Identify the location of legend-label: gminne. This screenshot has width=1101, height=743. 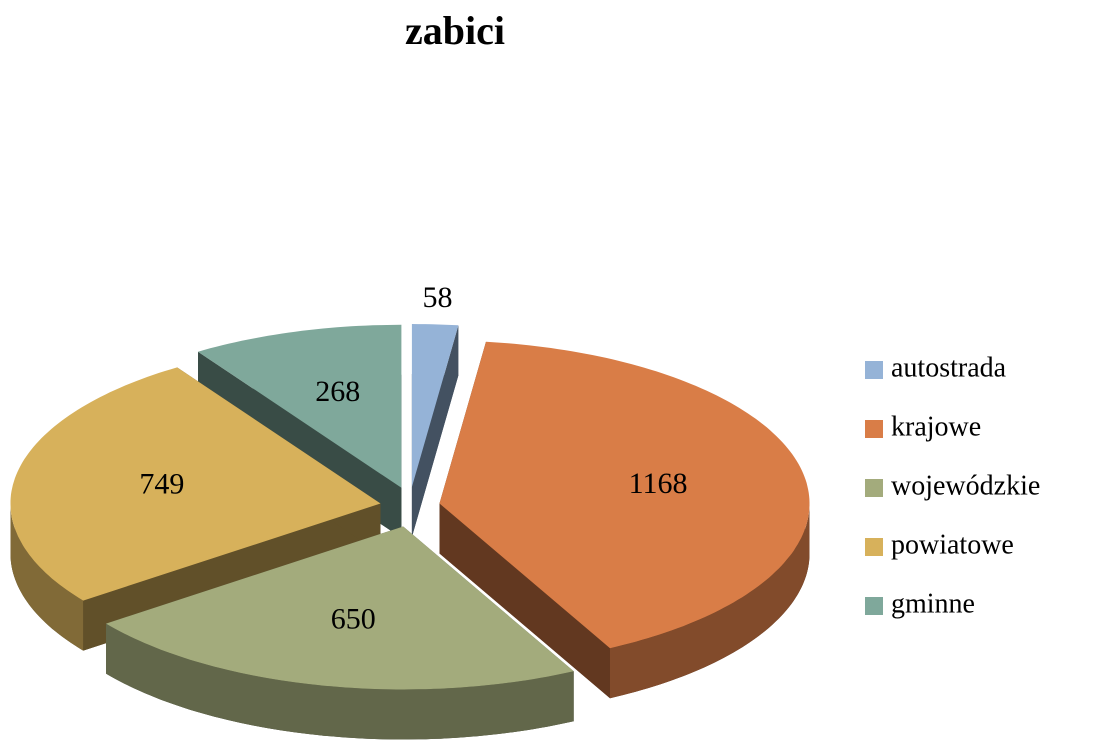
(933, 603).